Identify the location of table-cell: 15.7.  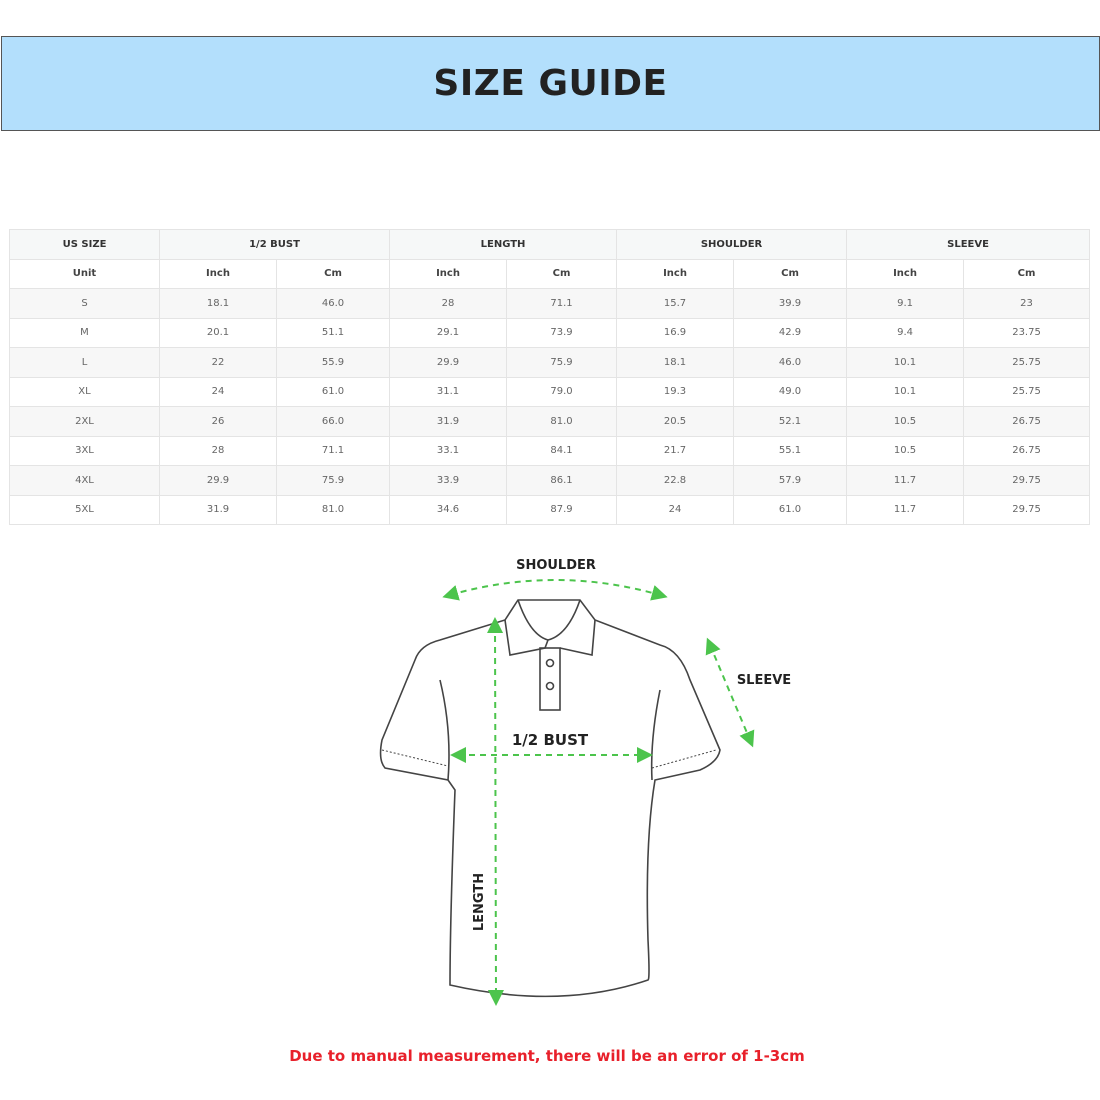
(675, 303).